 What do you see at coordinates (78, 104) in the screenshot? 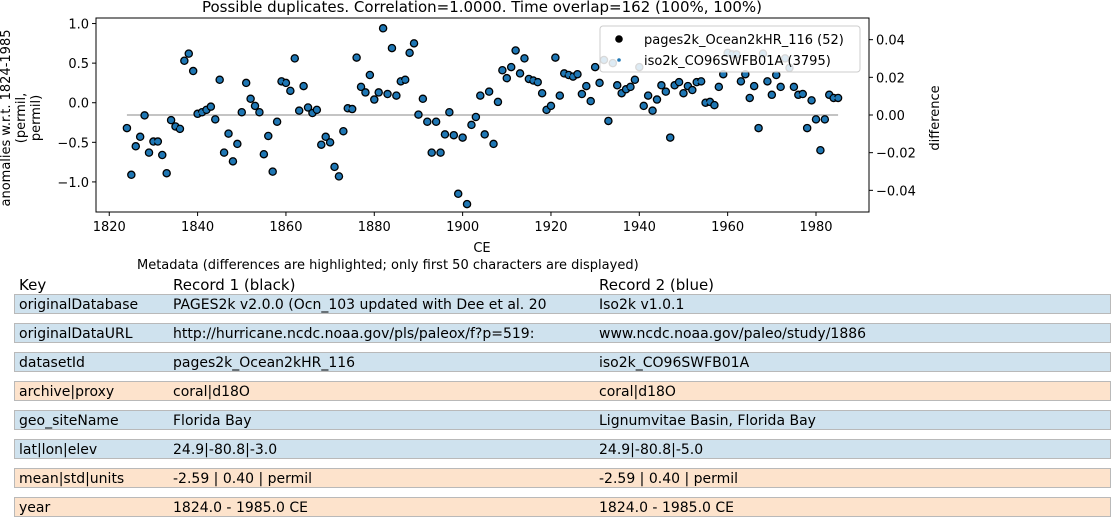
I see `y-tick-label: 0.0` at bounding box center [78, 104].